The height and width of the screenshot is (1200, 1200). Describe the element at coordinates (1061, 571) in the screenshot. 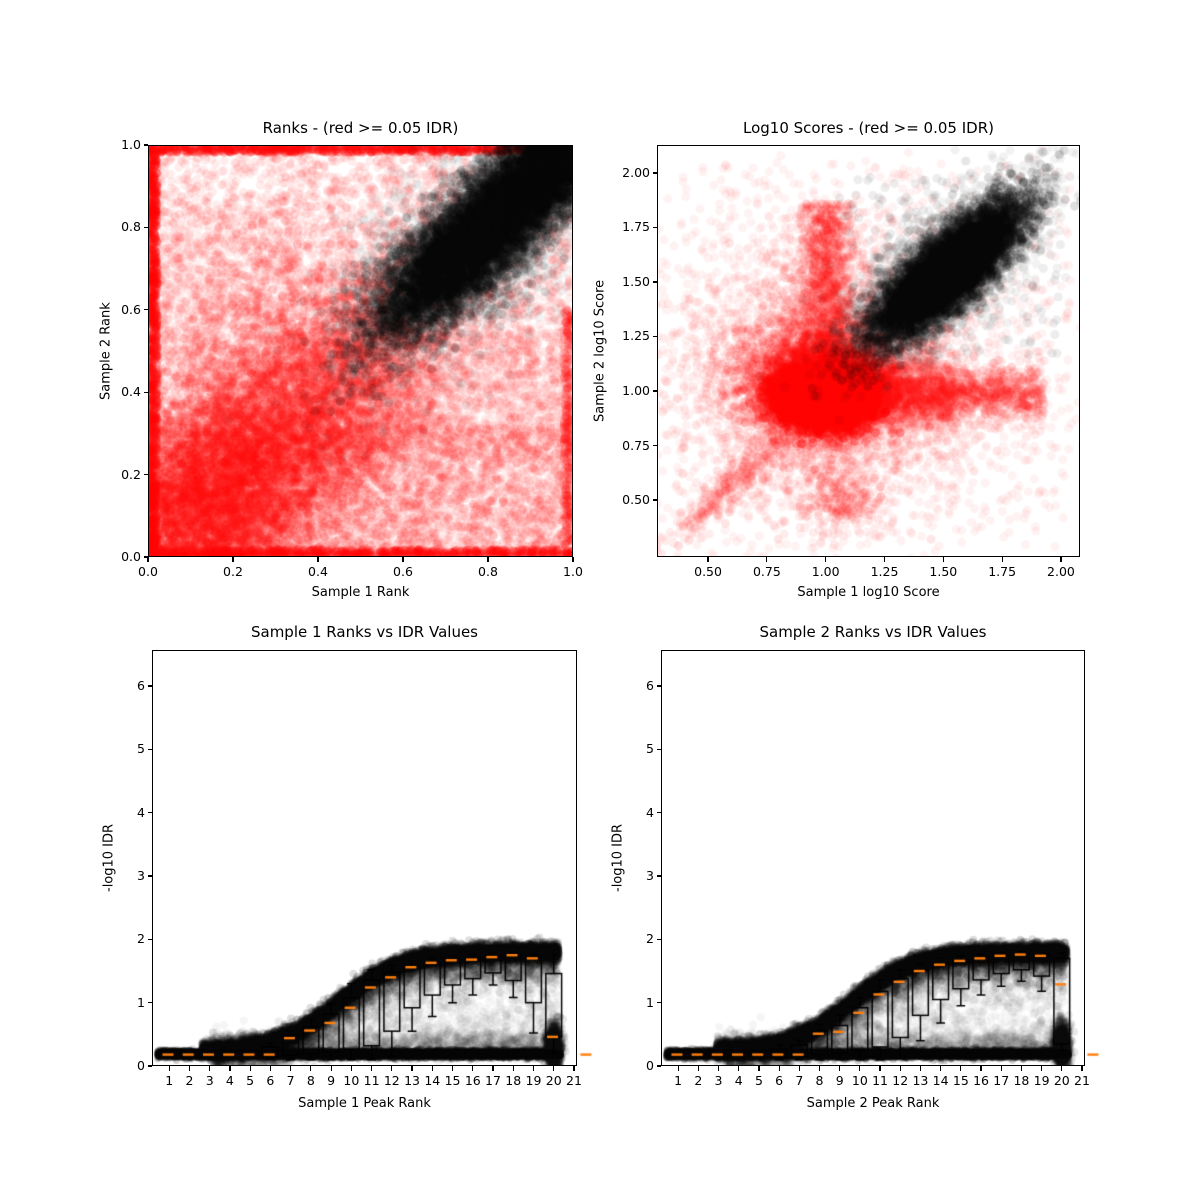

I see `x-tick-label: 2.00` at that location.